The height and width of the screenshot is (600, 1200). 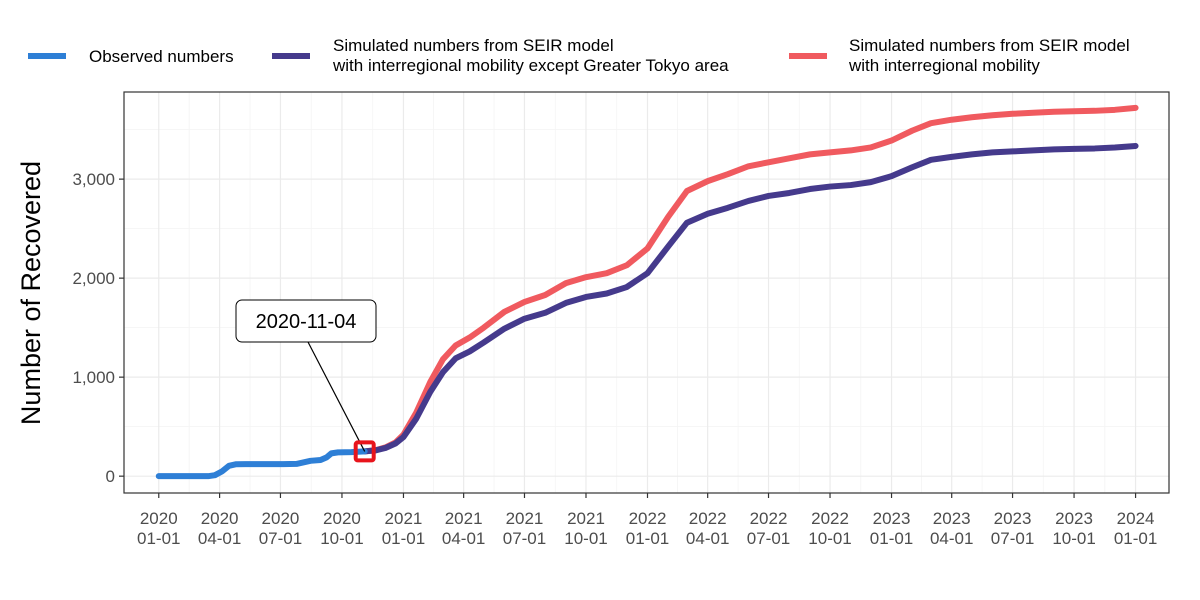 I want to click on series-line-observed, so click(x=261, y=464).